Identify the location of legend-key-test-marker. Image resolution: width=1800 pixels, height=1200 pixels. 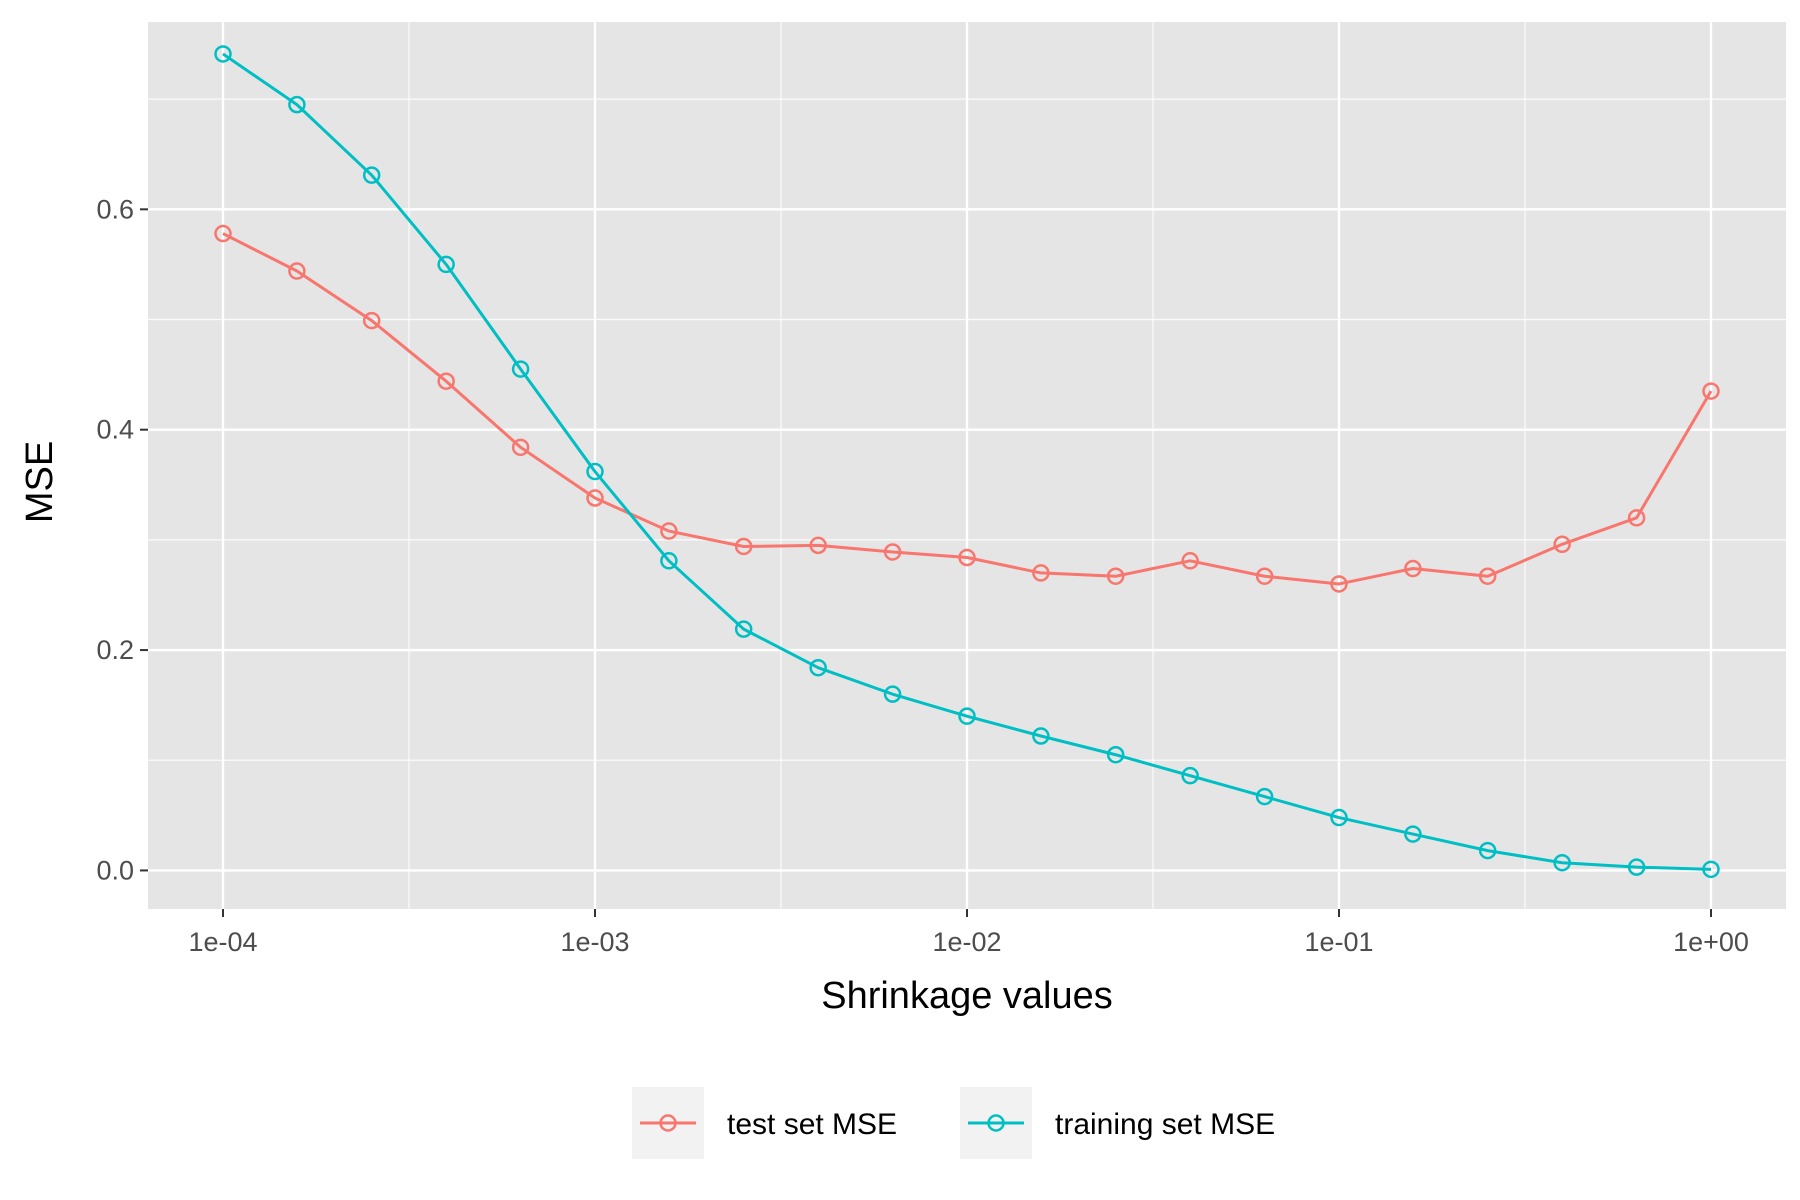
(668, 1123).